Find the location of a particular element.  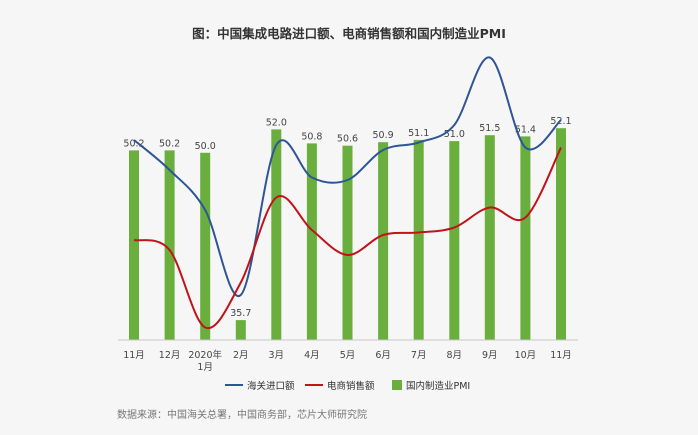

x-tick-label: 3月 is located at coordinates (277, 355).